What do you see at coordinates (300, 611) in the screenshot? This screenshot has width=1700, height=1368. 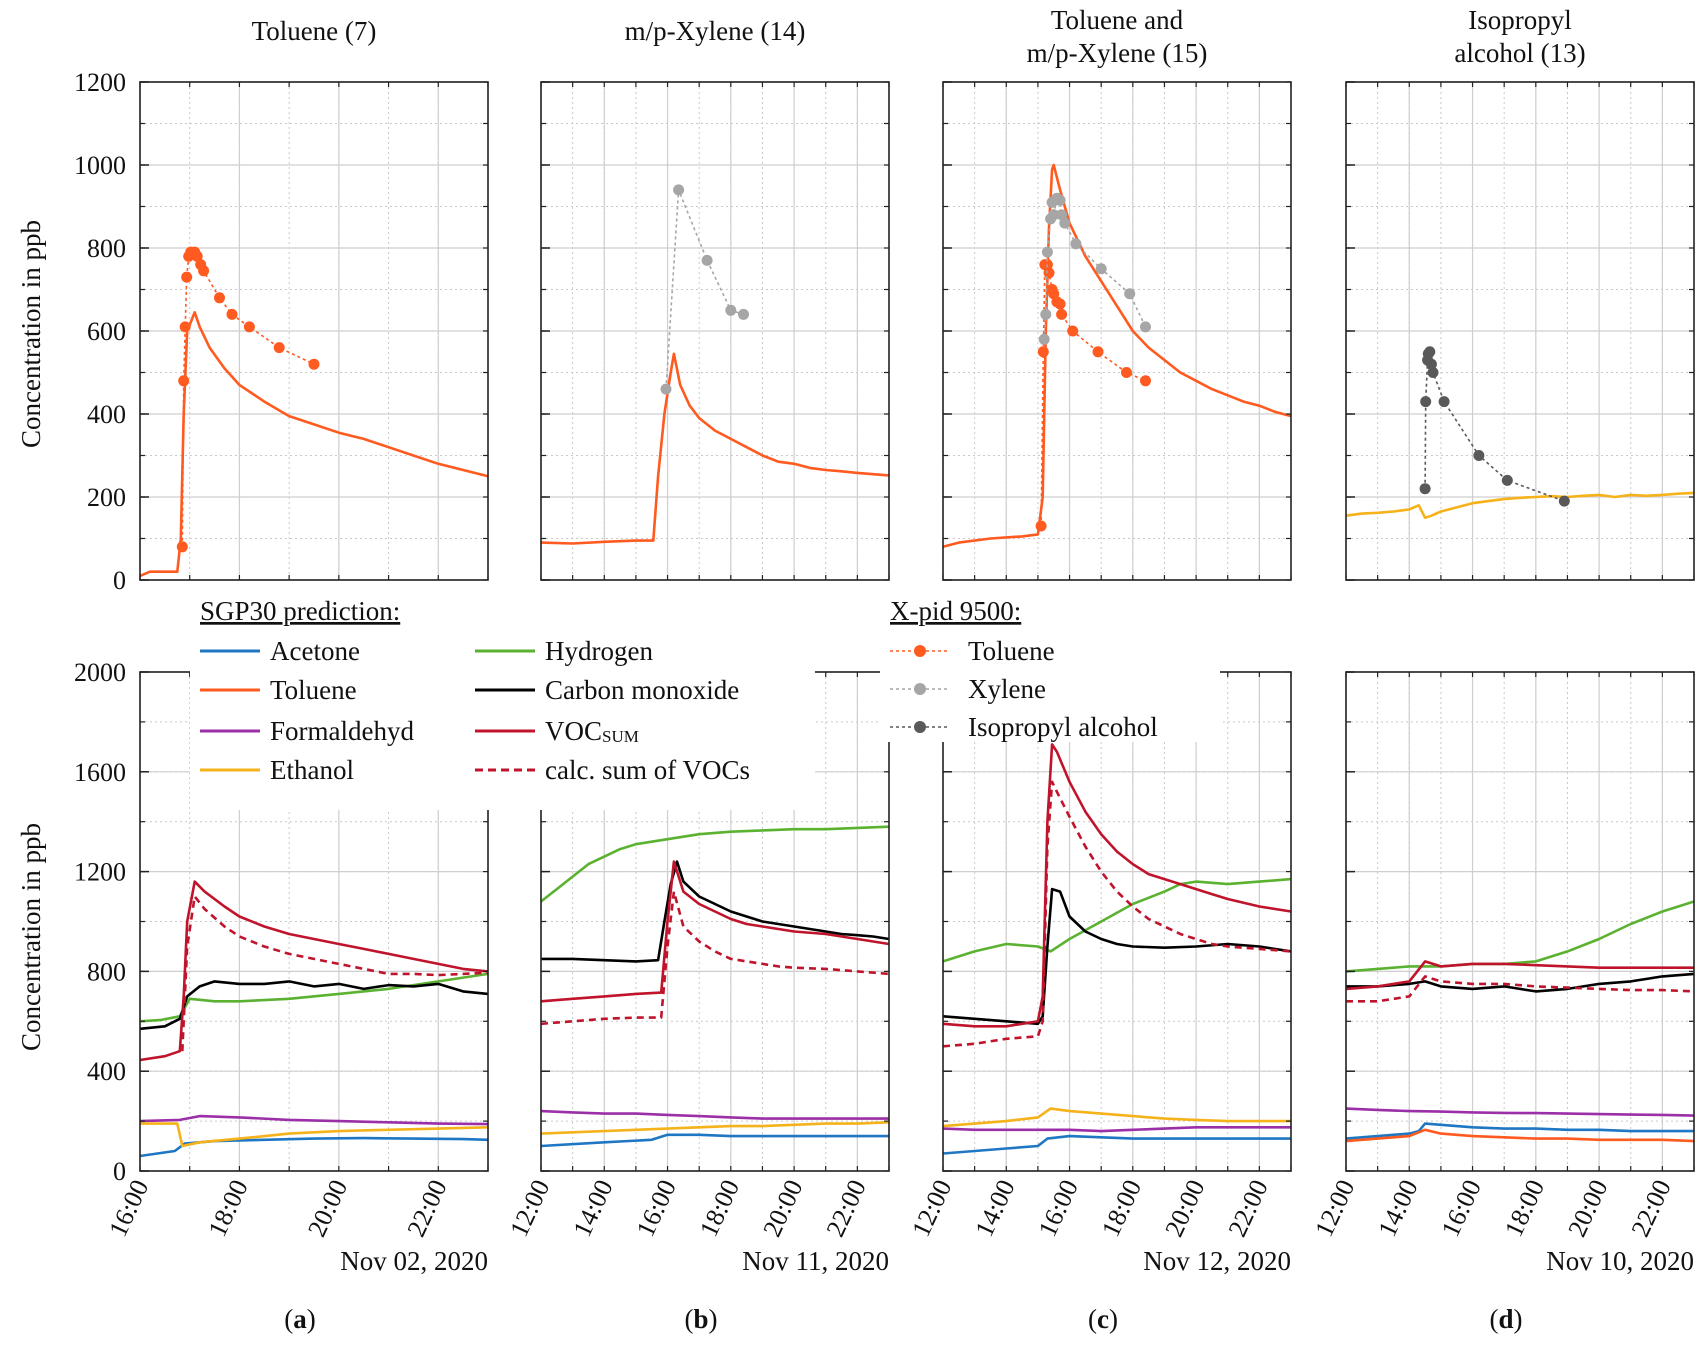 I see `legend-title-sgp30: SGP30 prediction:` at bounding box center [300, 611].